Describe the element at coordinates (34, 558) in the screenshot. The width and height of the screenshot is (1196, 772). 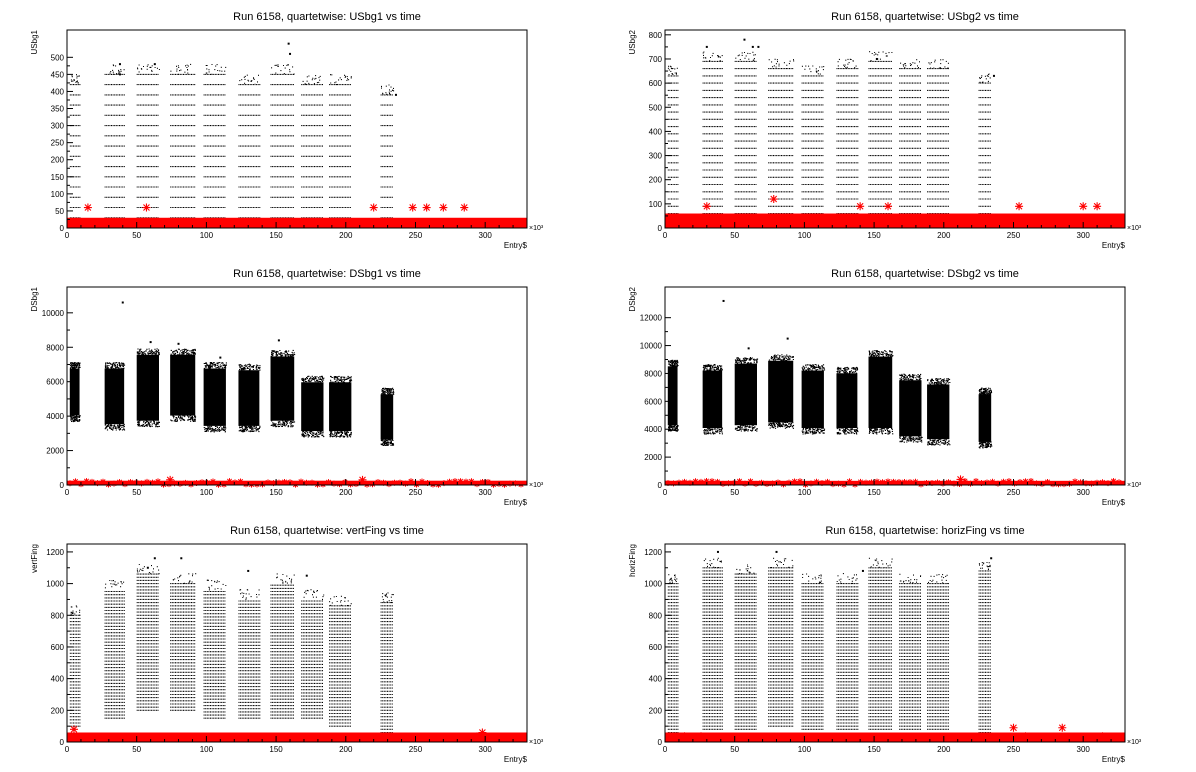
I see `y-axis-label: vertFing` at that location.